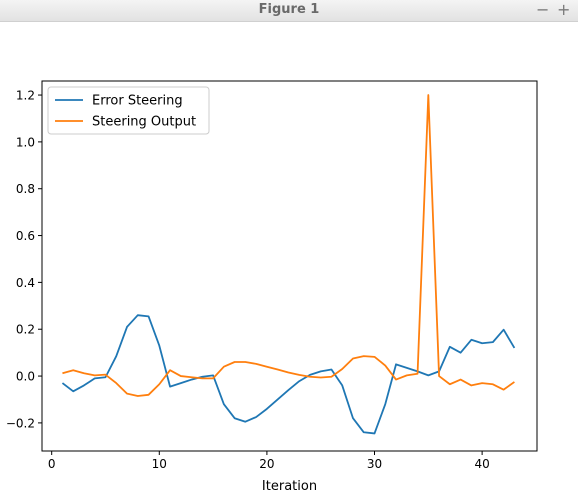 The image size is (578, 495). Describe the element at coordinates (25, 377) in the screenshot. I see `y-tick-label: 0.0` at that location.